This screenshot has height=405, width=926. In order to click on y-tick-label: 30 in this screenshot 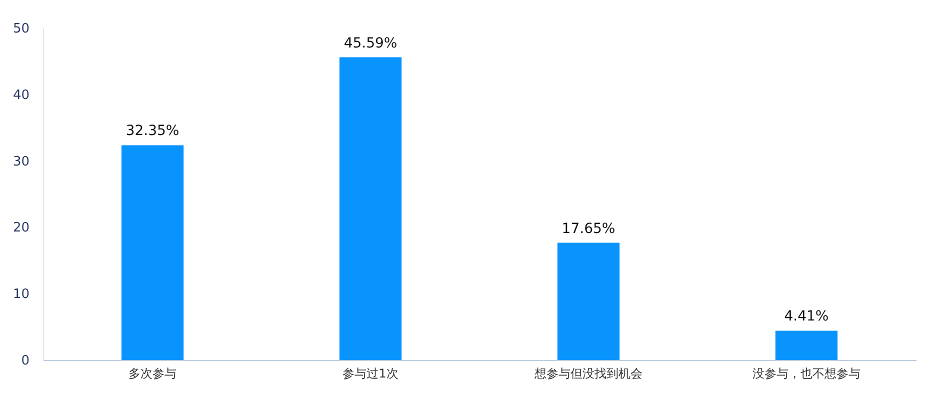, I will do `click(21, 162)`.